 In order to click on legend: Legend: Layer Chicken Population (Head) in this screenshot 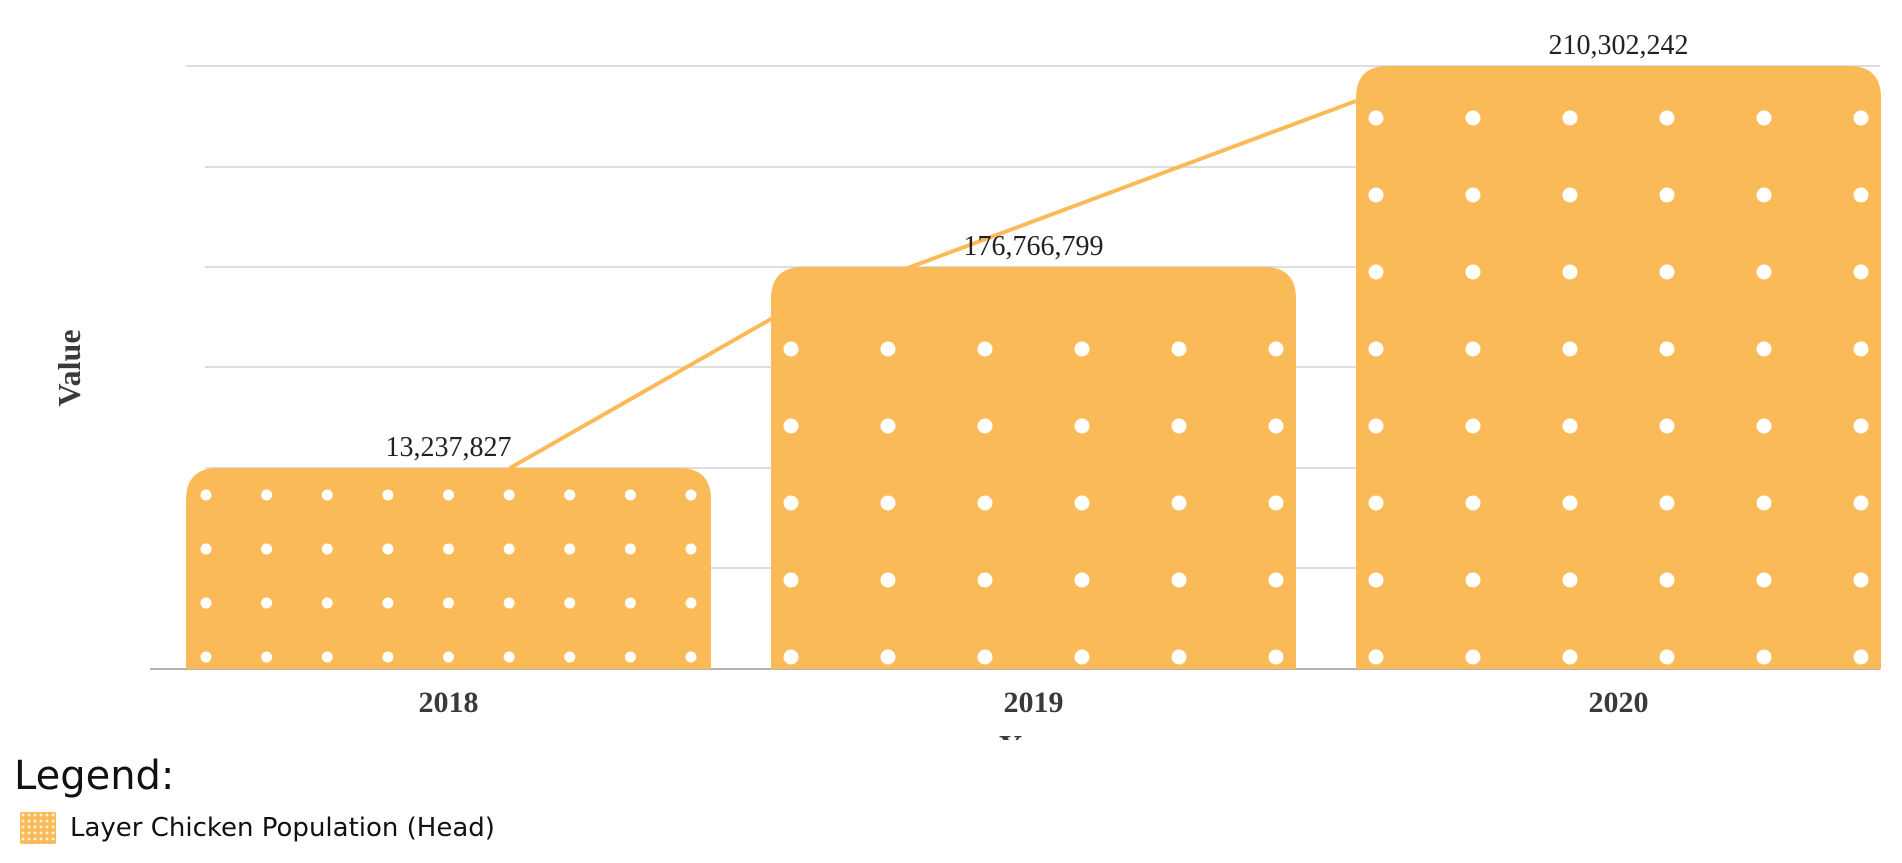, I will do `click(254, 798)`.